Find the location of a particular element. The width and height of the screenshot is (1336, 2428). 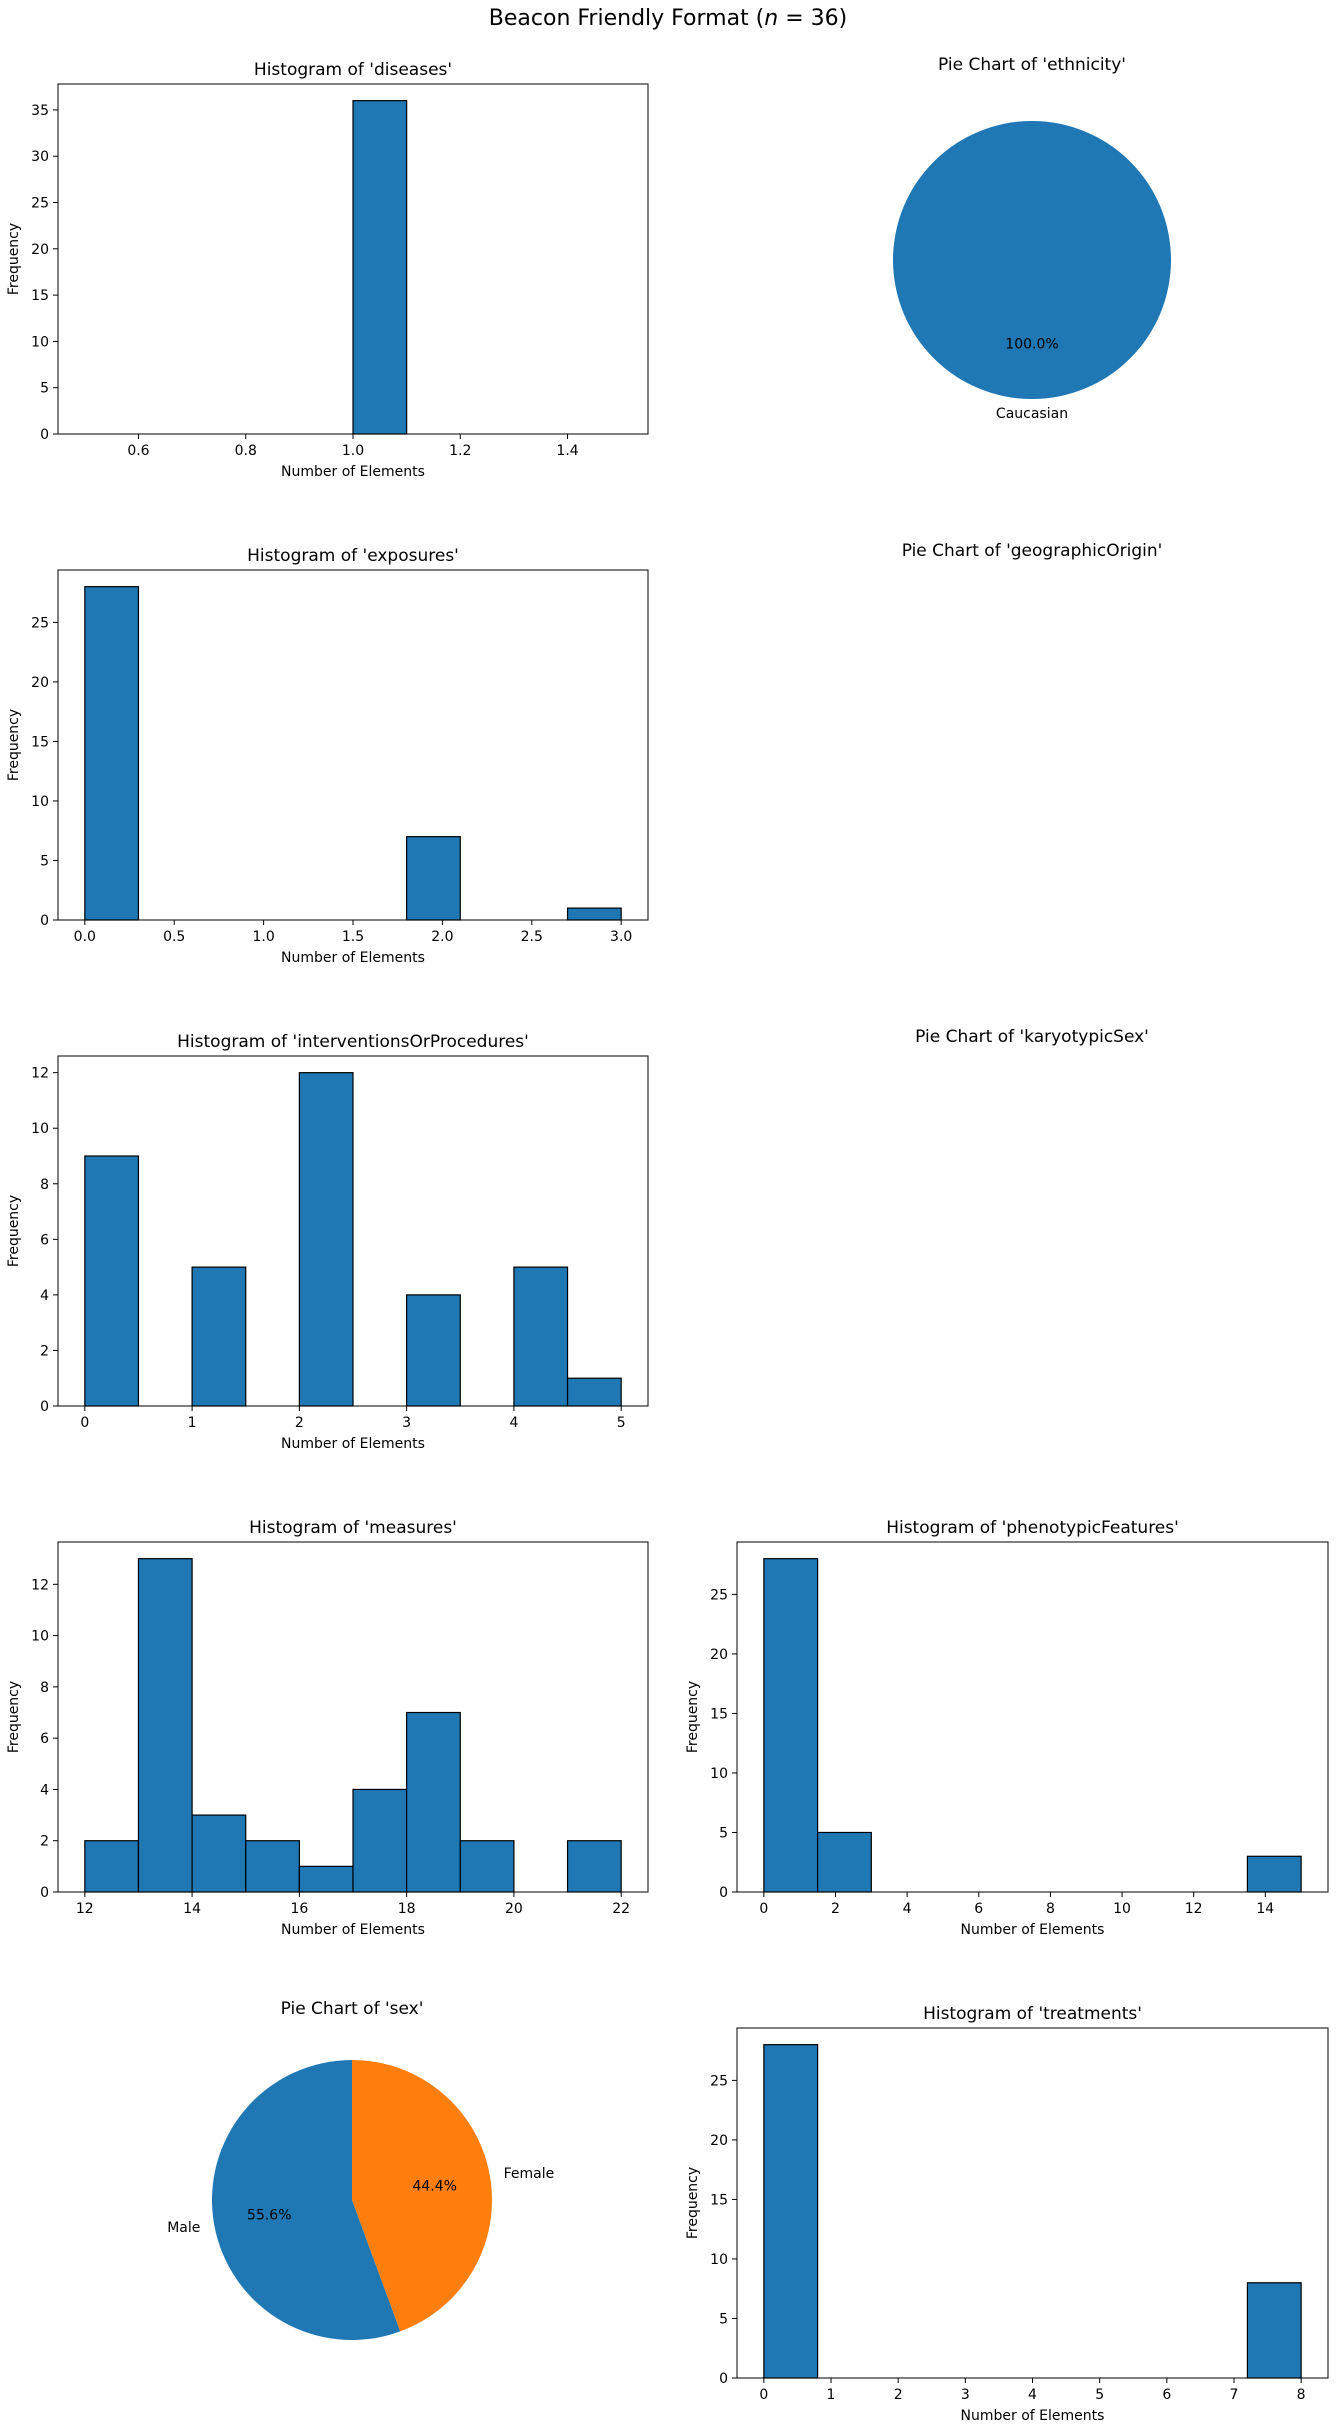

pie-pct-label: 100.0% is located at coordinates (1031, 344).